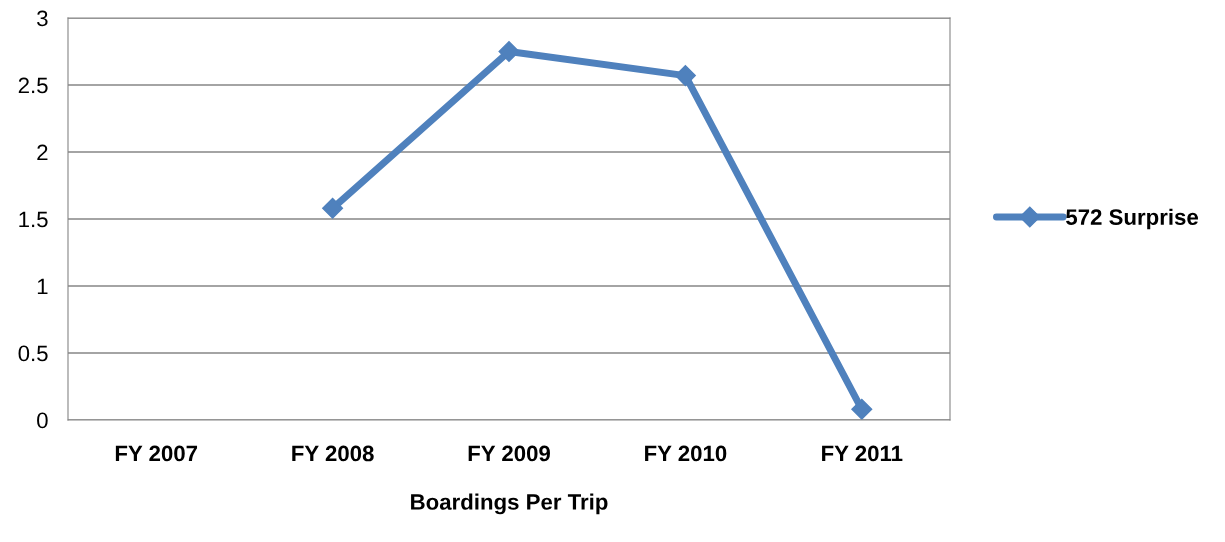 The width and height of the screenshot is (1225, 542). I want to click on x-axis-title: Boardings Per Trip, so click(509, 504).